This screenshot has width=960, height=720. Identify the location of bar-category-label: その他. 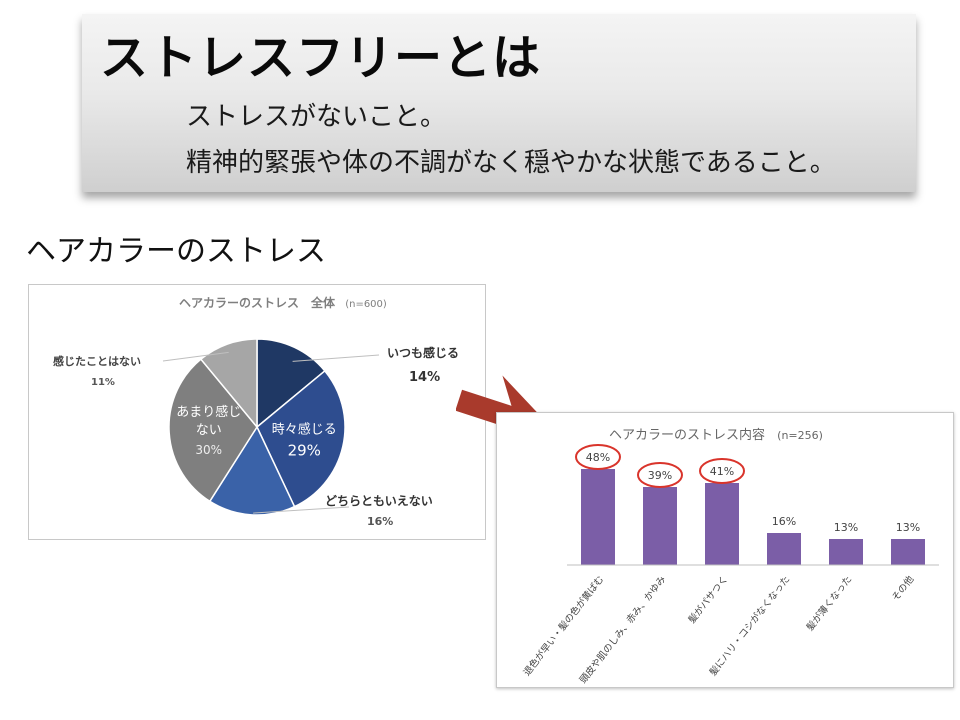
(902, 588).